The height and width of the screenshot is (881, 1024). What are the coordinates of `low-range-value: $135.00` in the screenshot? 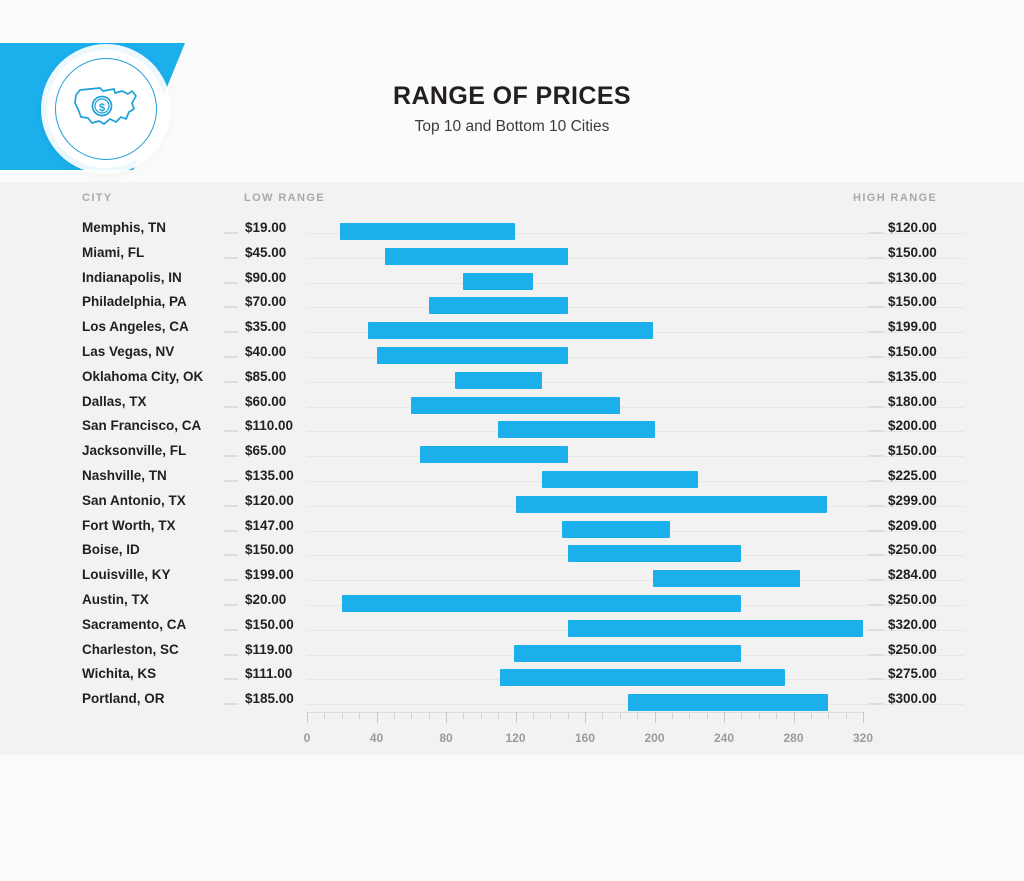 It's located at (269, 475).